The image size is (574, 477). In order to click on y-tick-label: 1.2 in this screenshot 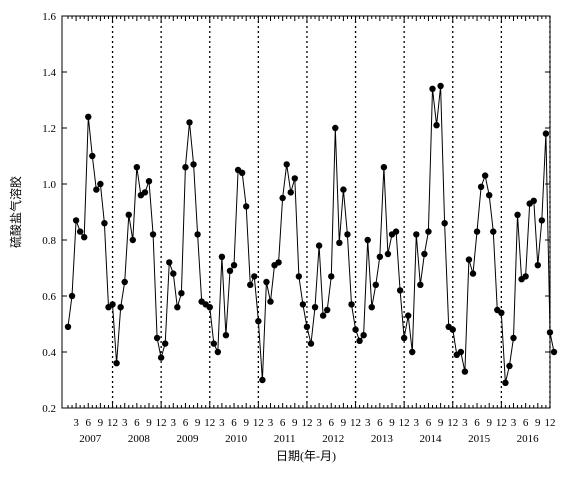, I will do `click(49, 129)`.